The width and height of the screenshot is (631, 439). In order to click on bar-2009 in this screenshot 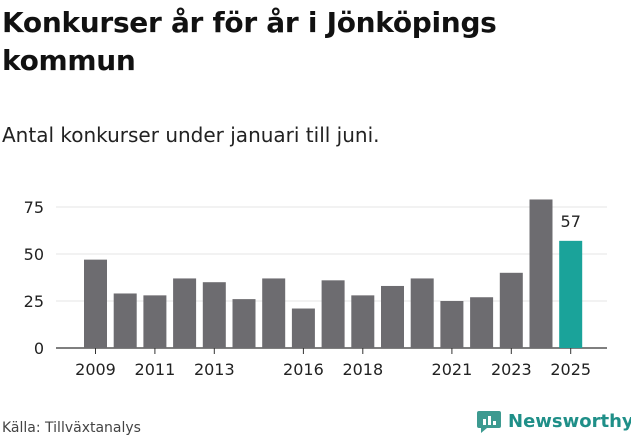, I will do `click(95, 303)`.